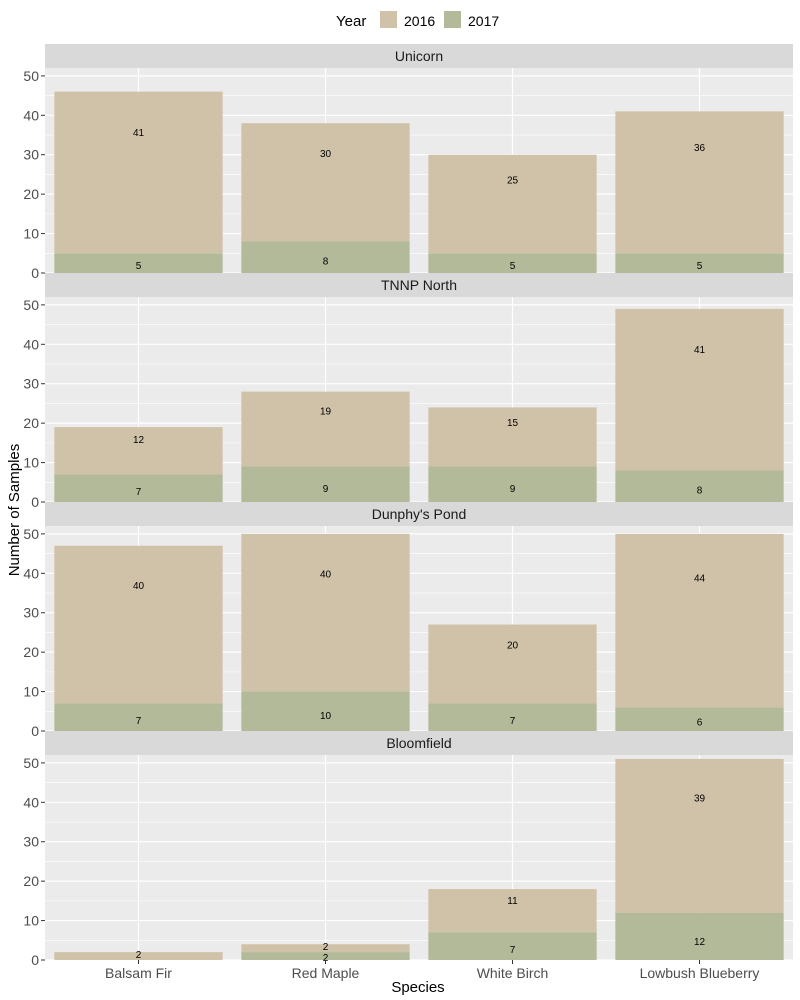 Image resolution: width=800 pixels, height=1000 pixels. I want to click on facet-strip-label: TNNP North, so click(419, 285).